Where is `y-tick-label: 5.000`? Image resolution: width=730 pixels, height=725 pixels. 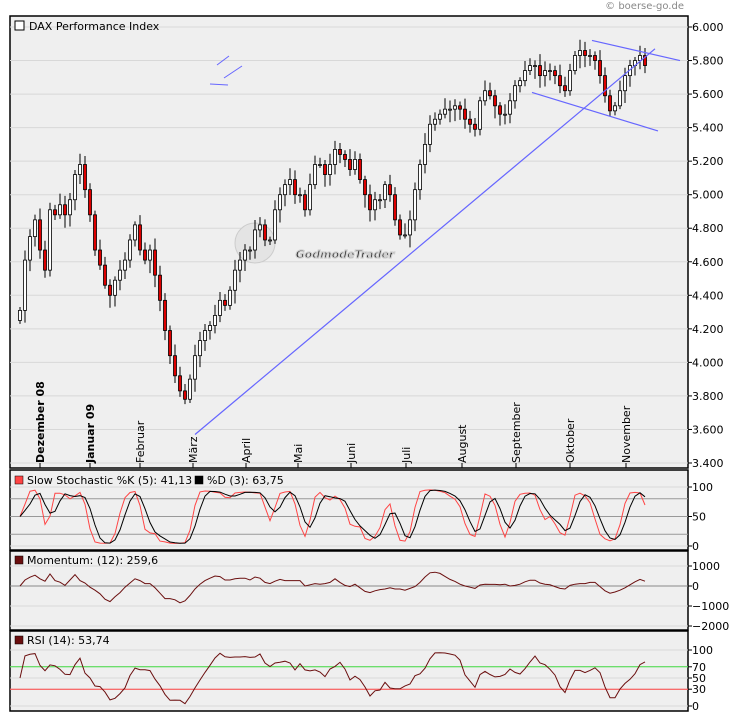
y-tick-label: 5.000 is located at coordinates (708, 195).